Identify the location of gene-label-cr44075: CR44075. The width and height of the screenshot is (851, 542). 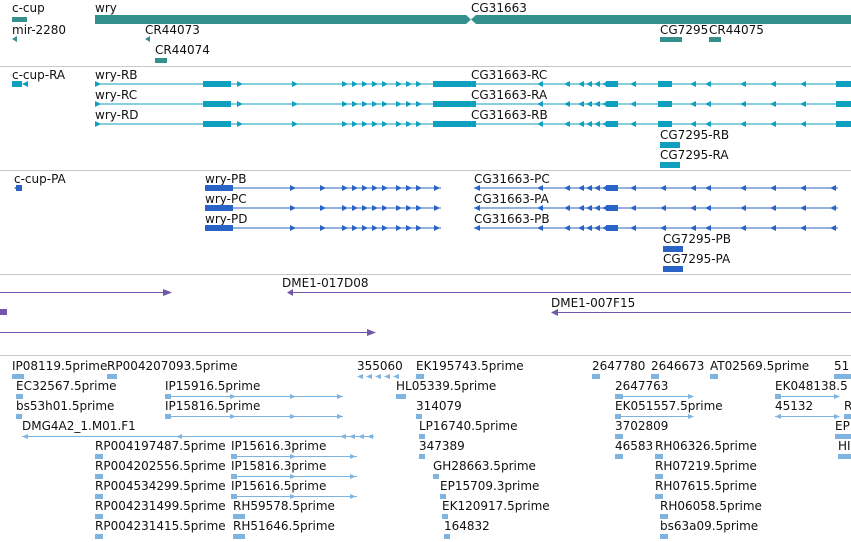
(736, 30).